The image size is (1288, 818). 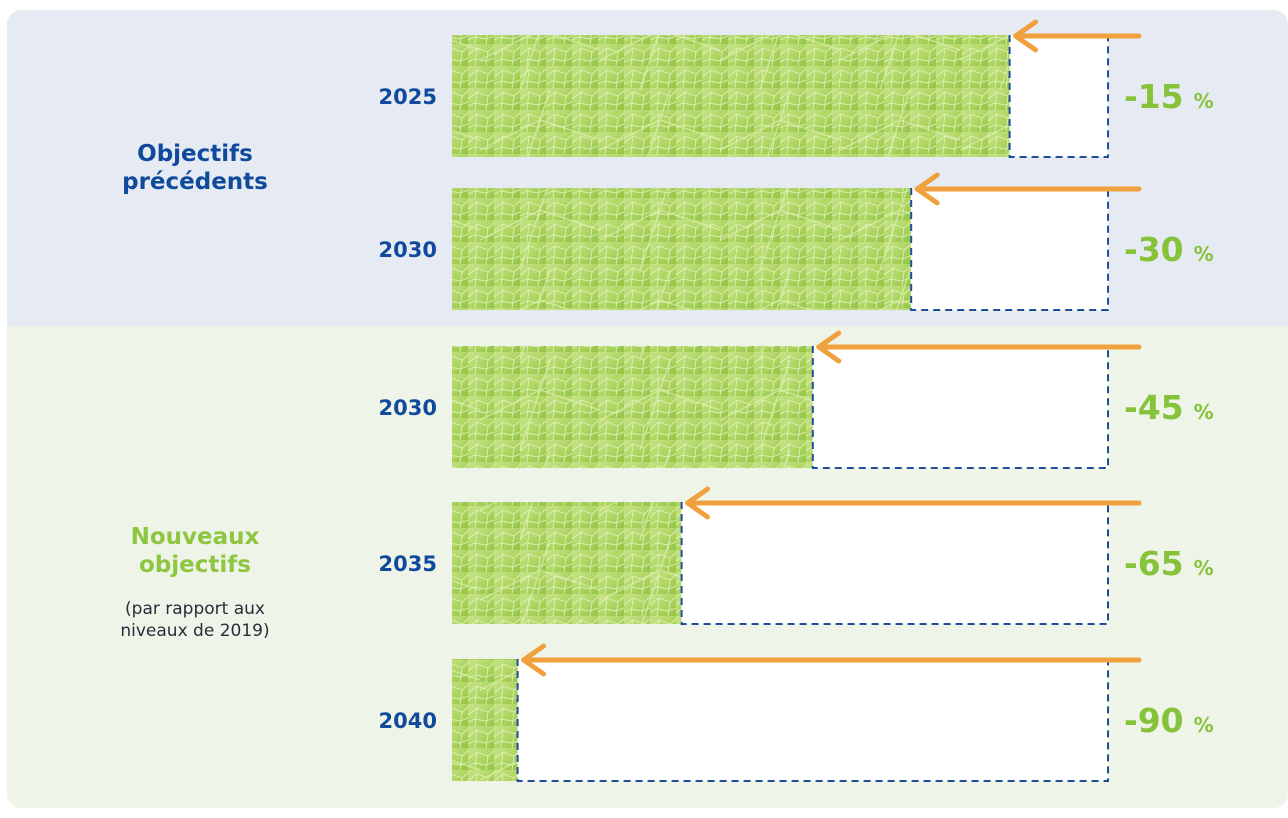 I want to click on new-targets-subtitle-line1: (par rapport aux, so click(x=195, y=609).